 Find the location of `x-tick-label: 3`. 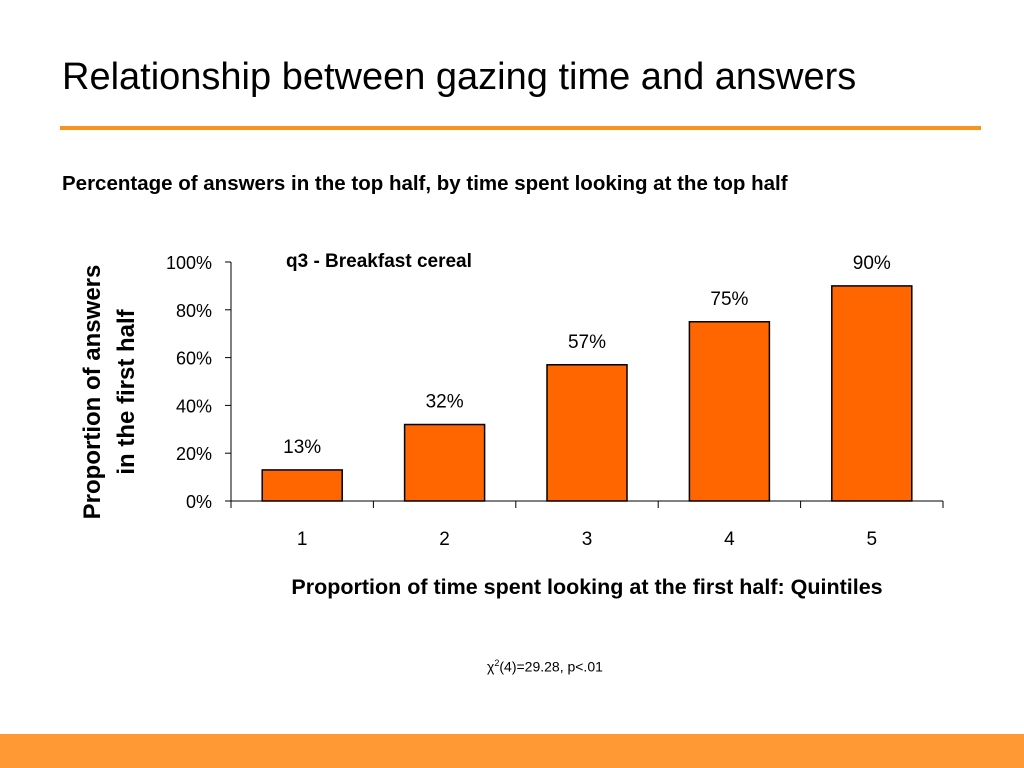

x-tick-label: 3 is located at coordinates (587, 539).